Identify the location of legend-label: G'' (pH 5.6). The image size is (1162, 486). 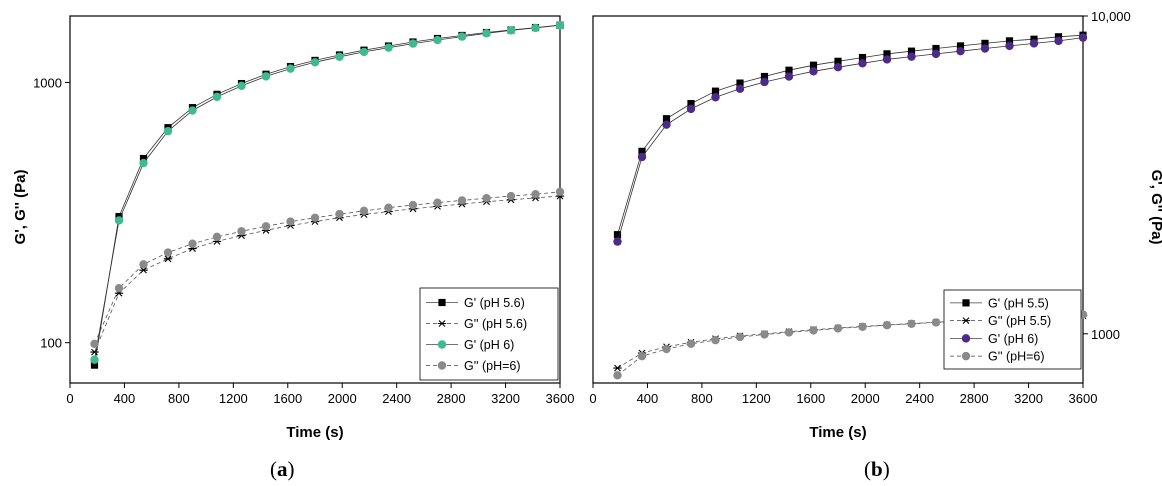
(495, 324).